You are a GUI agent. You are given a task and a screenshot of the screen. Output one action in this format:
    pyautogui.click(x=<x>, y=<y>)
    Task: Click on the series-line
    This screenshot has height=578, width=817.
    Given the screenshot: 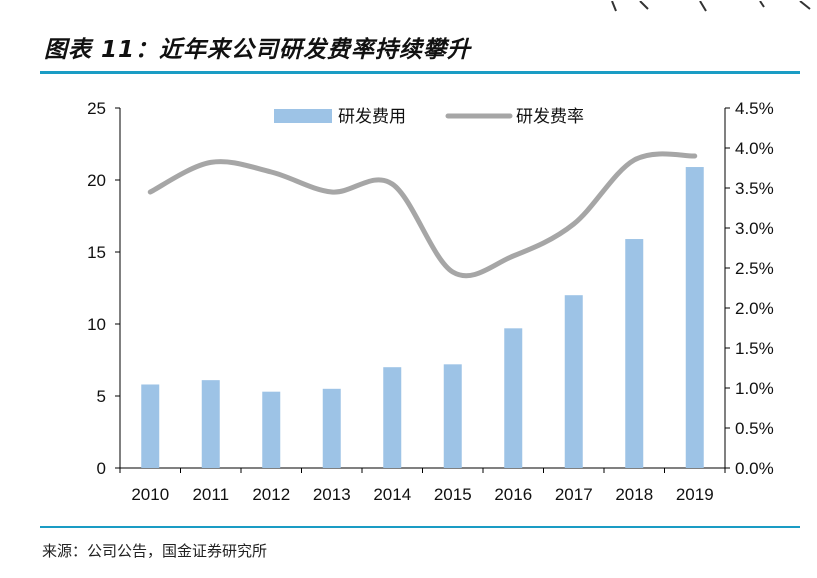 What is the action you would take?
    pyautogui.click(x=422, y=215)
    